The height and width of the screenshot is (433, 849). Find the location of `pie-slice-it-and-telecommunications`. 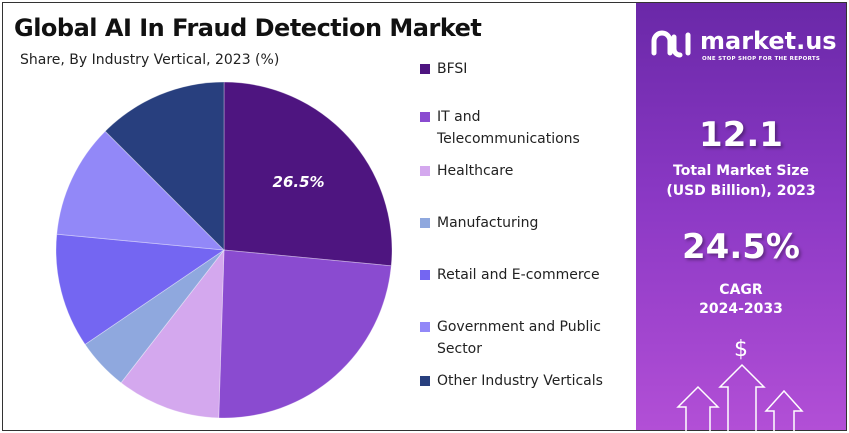

pie-slice-it-and-telecommunications is located at coordinates (305, 334).